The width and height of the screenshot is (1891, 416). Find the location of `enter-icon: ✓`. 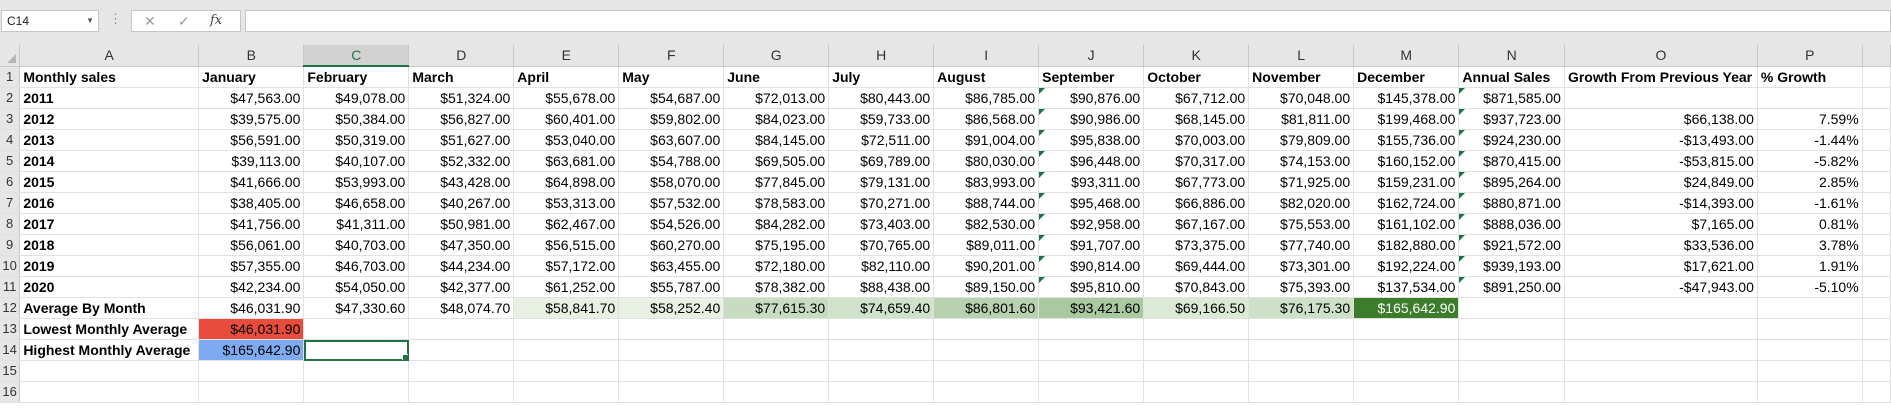

enter-icon: ✓ is located at coordinates (184, 21).